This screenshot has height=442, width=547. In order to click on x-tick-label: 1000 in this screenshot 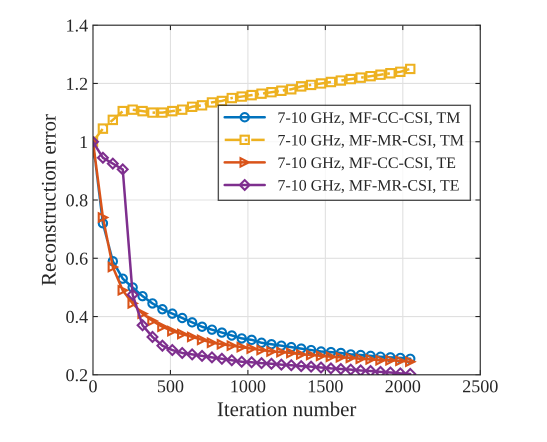, I will do `click(248, 386)`.